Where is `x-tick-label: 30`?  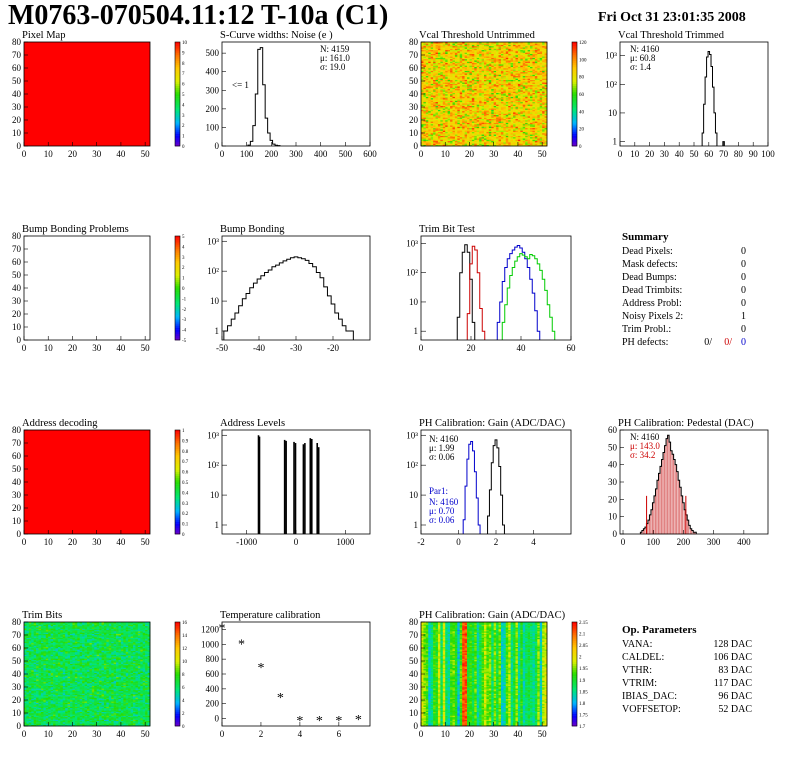 x-tick-label: 30 is located at coordinates (665, 154).